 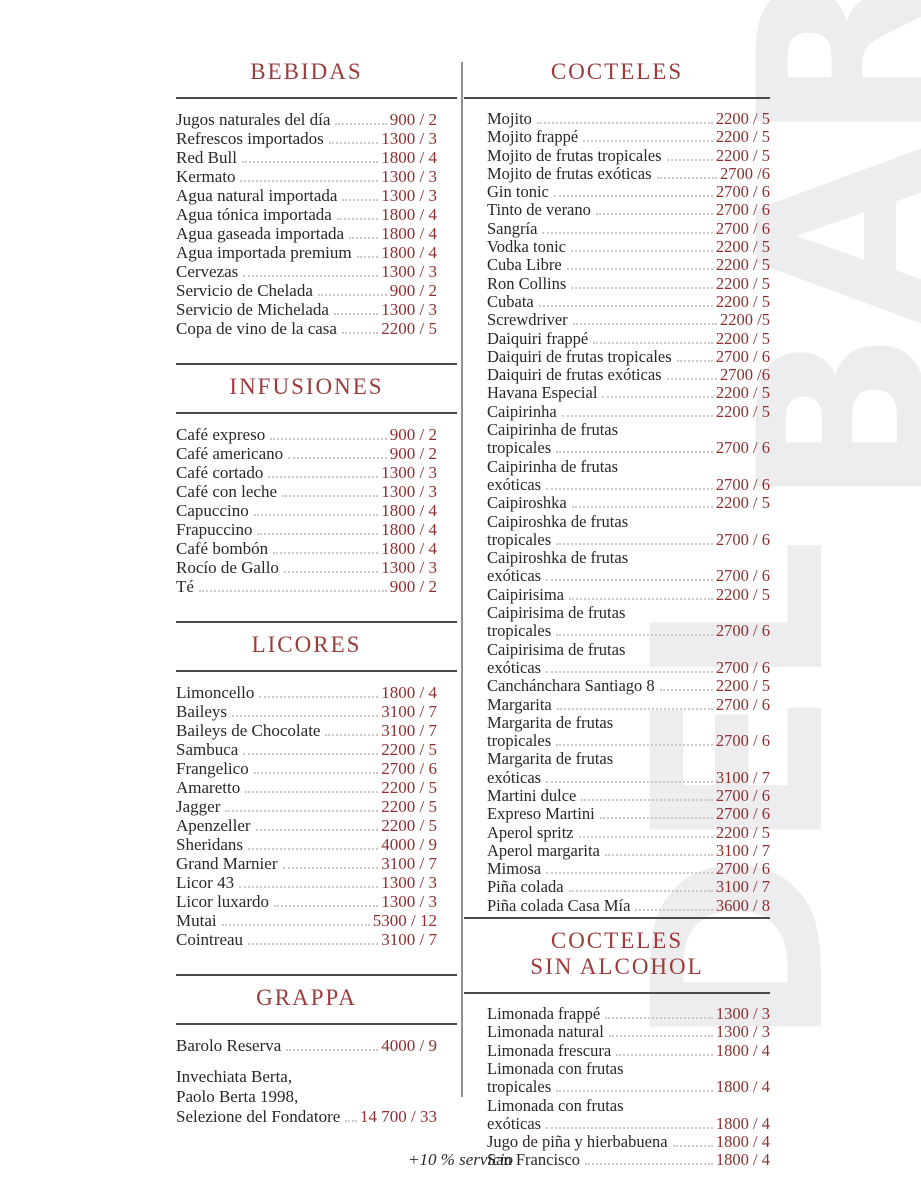 I want to click on item-name: Ron Collins, so click(x=527, y=283).